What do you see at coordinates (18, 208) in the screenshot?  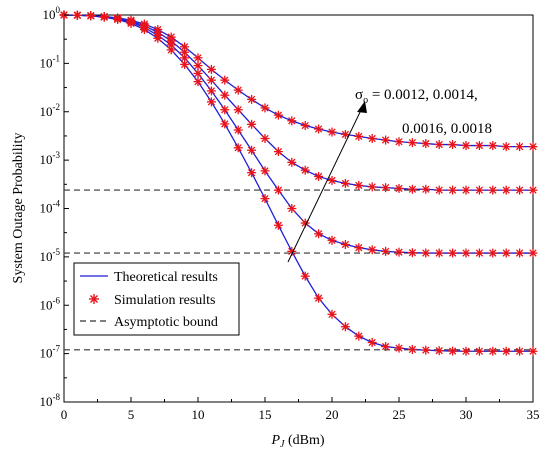 I see `y-axis-title: System Outage Probability` at bounding box center [18, 208].